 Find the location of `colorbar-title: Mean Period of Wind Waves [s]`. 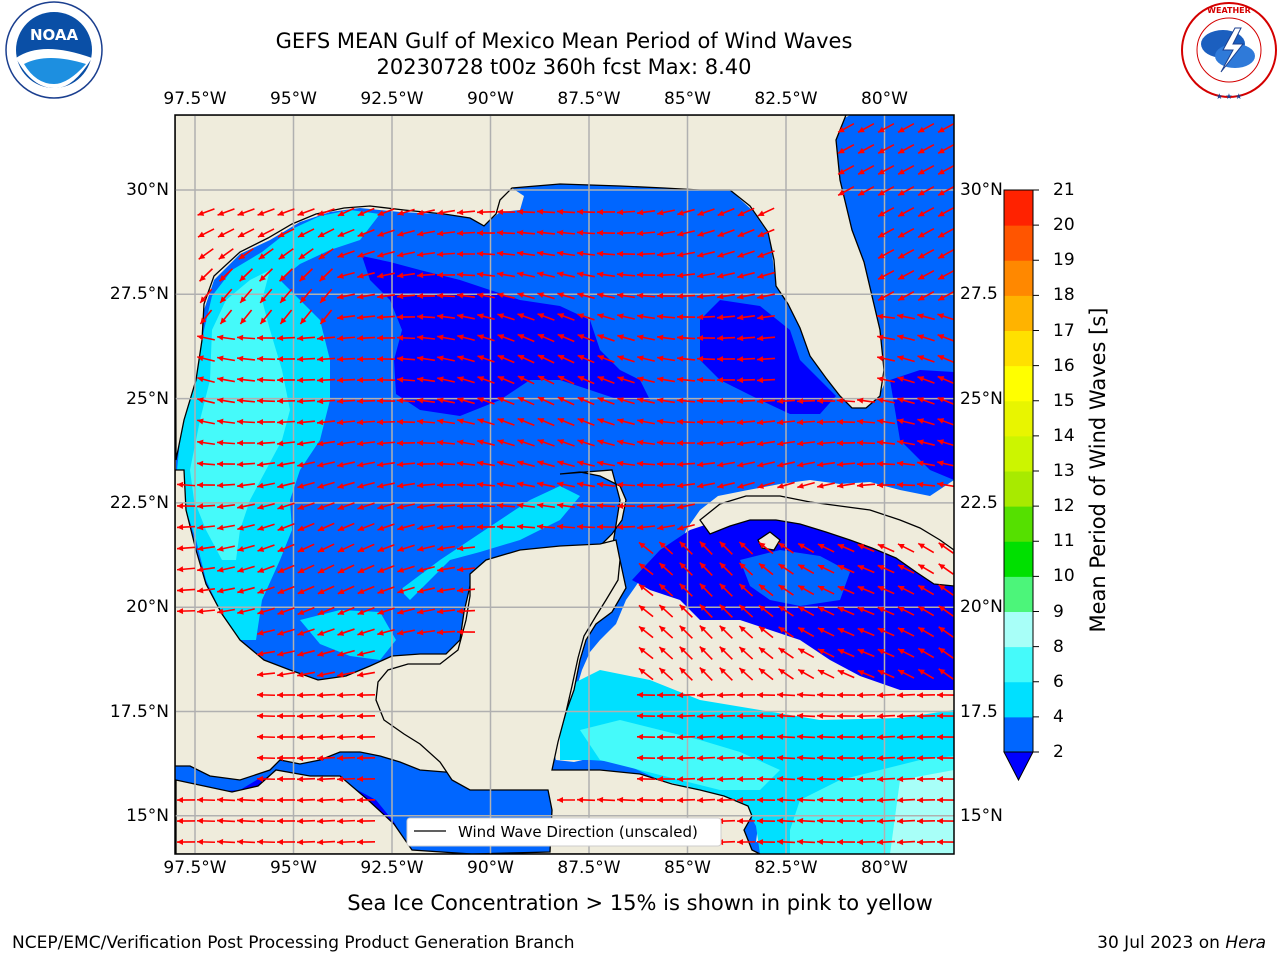

colorbar-title: Mean Period of Wind Waves [s] is located at coordinates (1098, 470).